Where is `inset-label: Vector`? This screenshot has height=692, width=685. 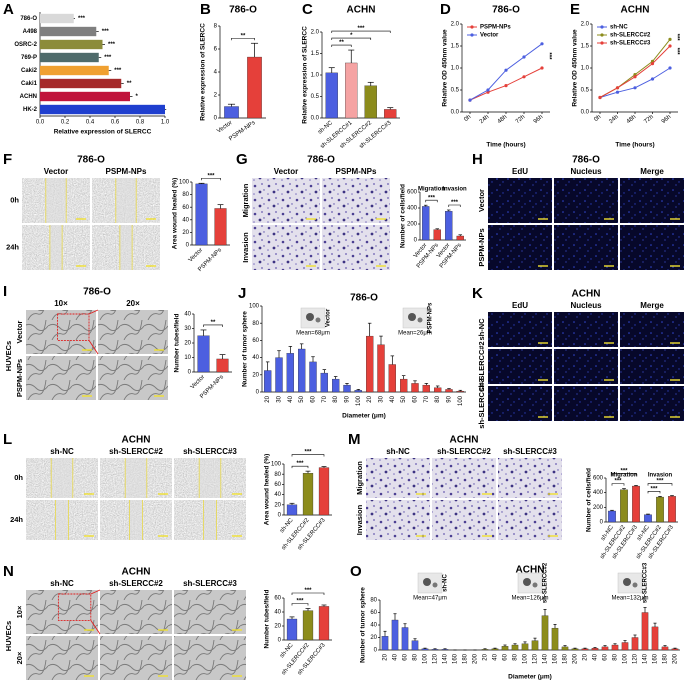 inset-label: Vector is located at coordinates (329, 317).